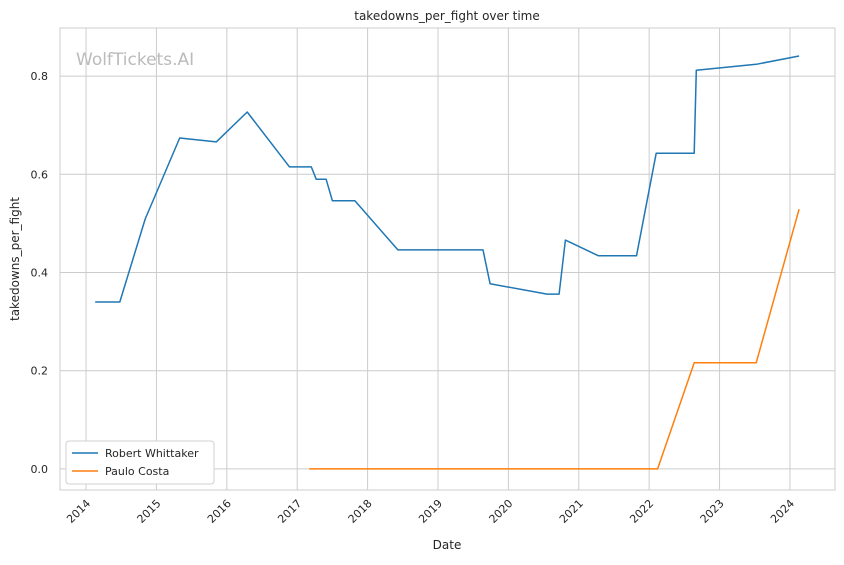 This screenshot has height=565, width=844. What do you see at coordinates (15, 259) in the screenshot?
I see `y-axis-label: takedowns_per_fight` at bounding box center [15, 259].